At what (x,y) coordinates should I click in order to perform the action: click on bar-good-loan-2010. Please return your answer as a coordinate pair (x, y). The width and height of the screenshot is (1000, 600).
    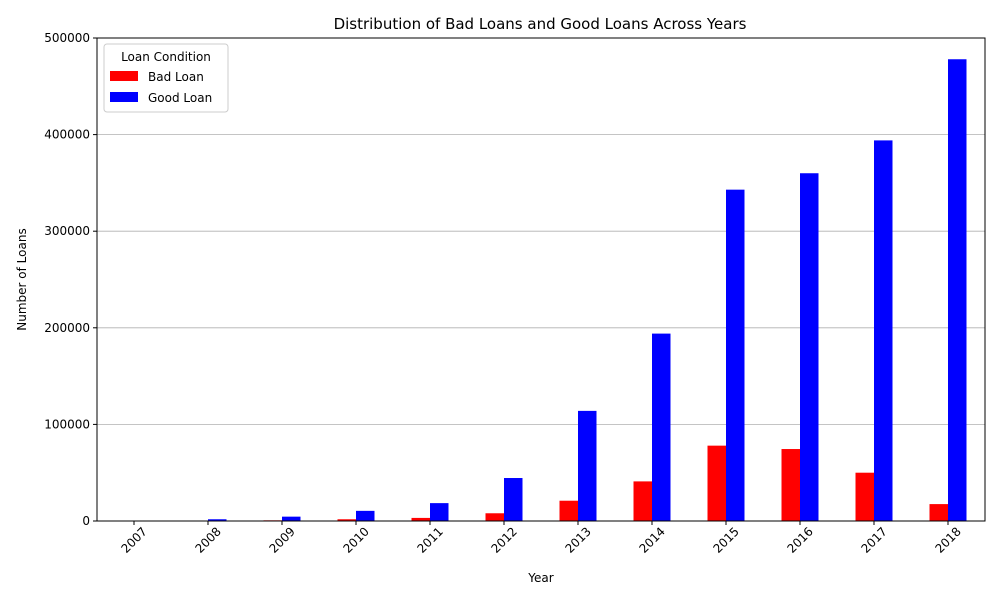
    Looking at the image, I should click on (365, 515).